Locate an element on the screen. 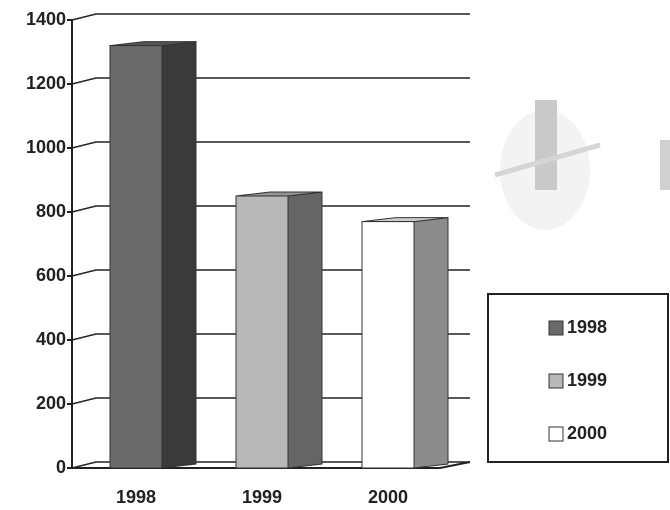 Image resolution: width=670 pixels, height=510 pixels. y-tick-label: 1200 is located at coordinates (46, 83).